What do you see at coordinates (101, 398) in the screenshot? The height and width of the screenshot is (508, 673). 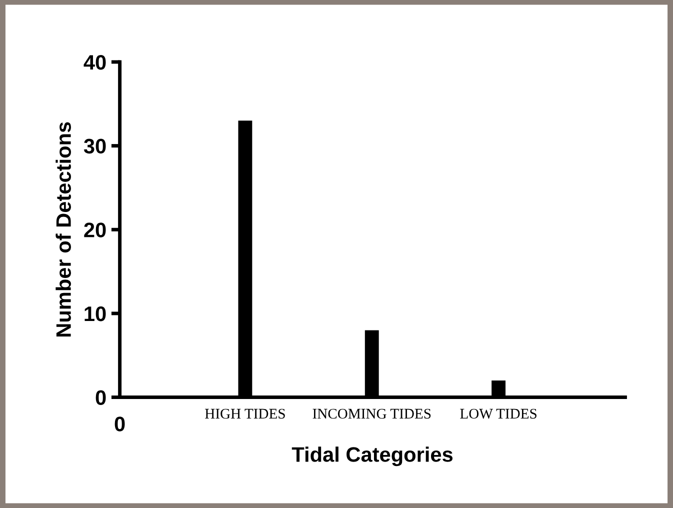 I see `y-tick-label: 0` at bounding box center [101, 398].